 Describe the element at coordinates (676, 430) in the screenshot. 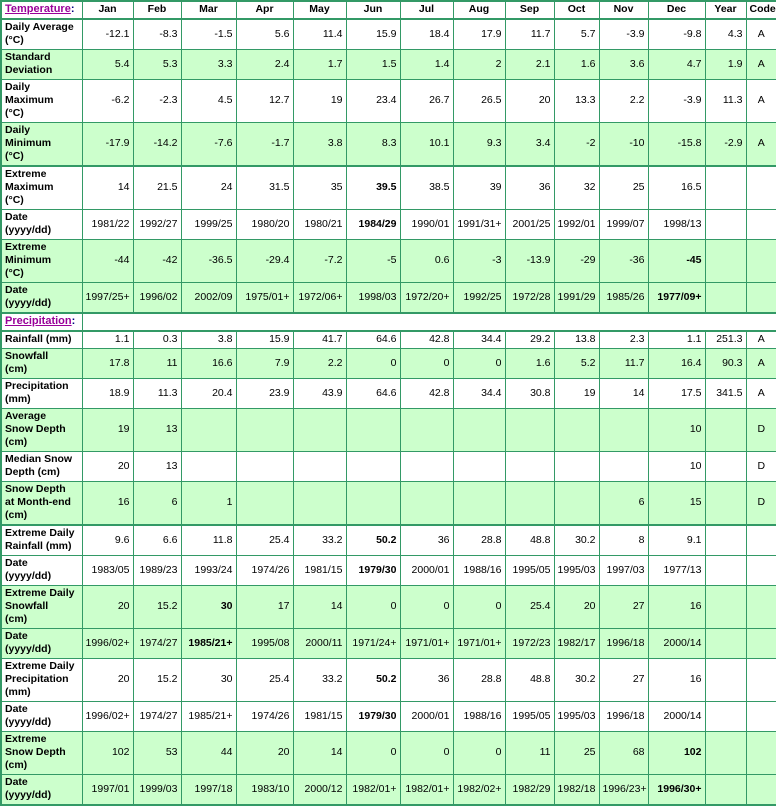

I see `data-cell: 10` at that location.